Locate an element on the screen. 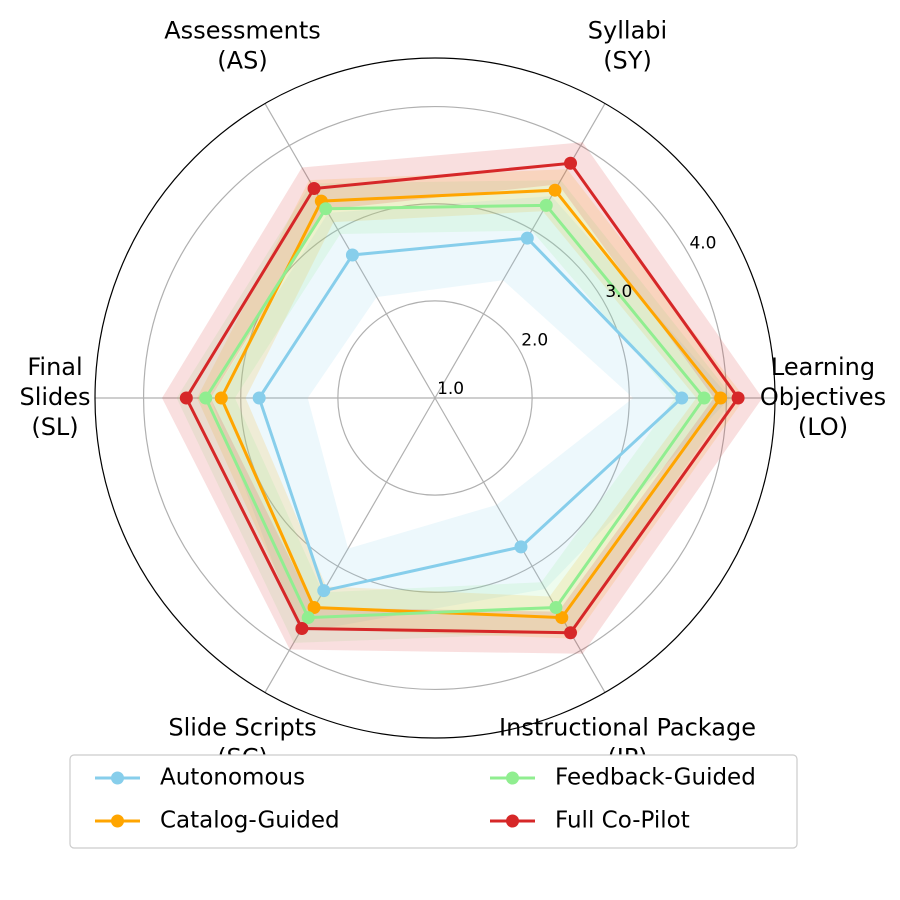 This screenshot has width=900, height=900. r-tick-label: 2.0 is located at coordinates (534, 340).